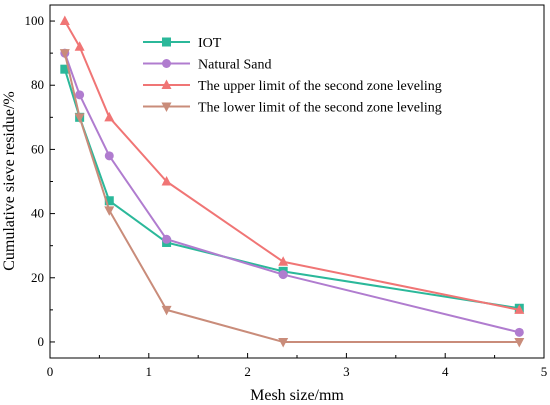 The image size is (550, 405). Describe the element at coordinates (40, 181) in the screenshot. I see `y-axis: 0 20 40 60 80 100` at that location.